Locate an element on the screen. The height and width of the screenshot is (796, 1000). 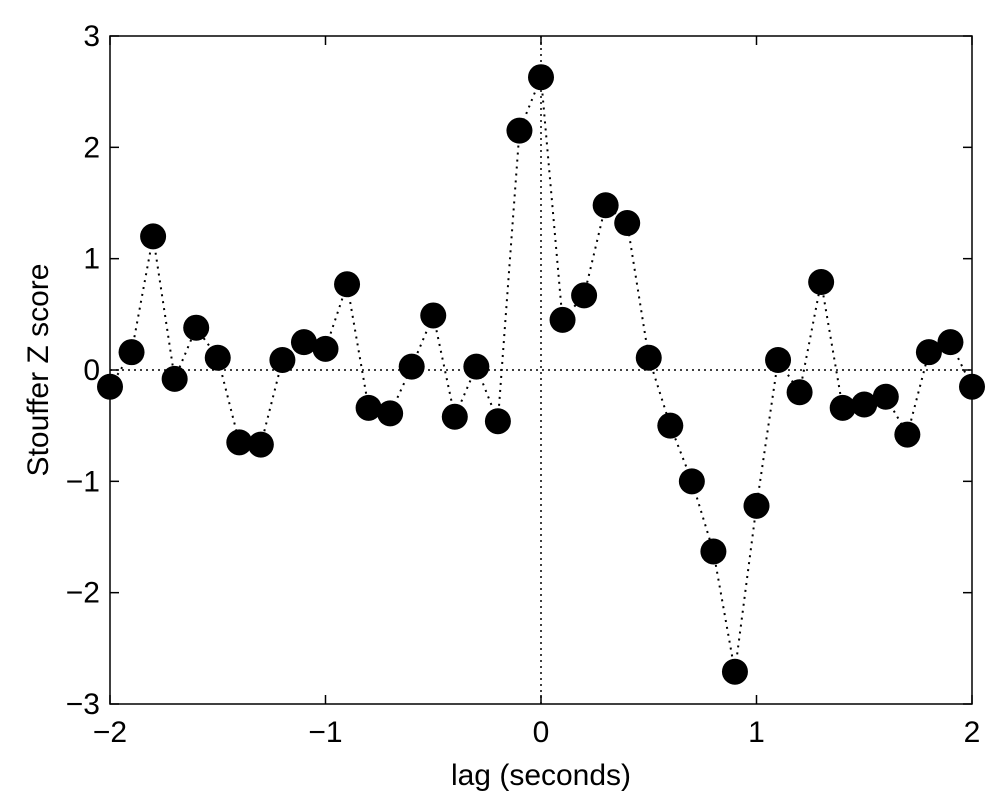
y-tick-label: −1 is located at coordinates (83, 481).